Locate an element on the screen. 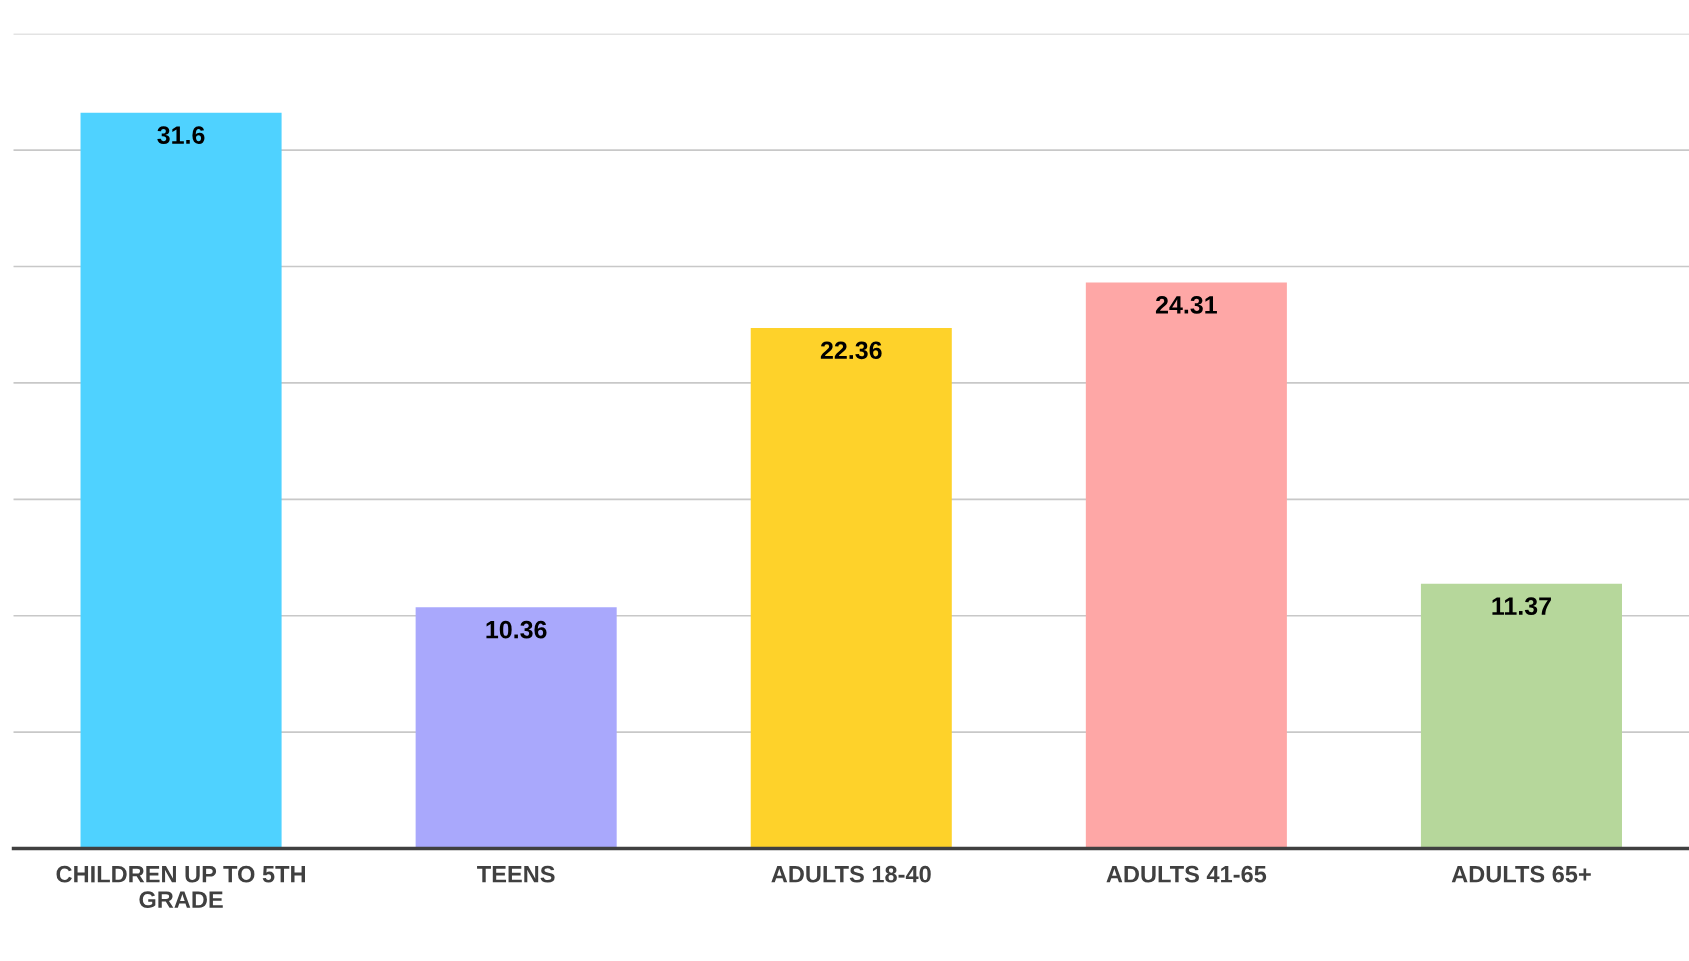 The height and width of the screenshot is (961, 1689). x-tick-label: ADULTS 41-65 is located at coordinates (1186, 874).